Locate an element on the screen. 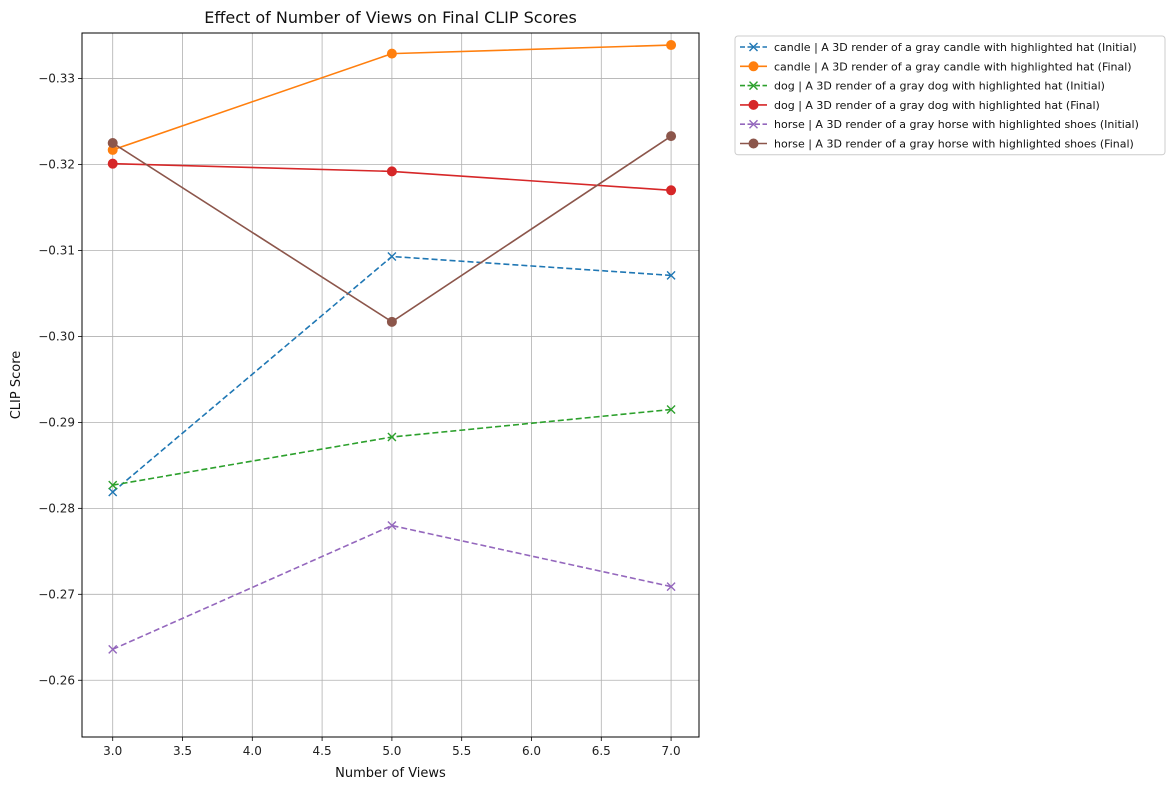 This screenshot has width=1174, height=790. legend-box is located at coordinates (950, 95).